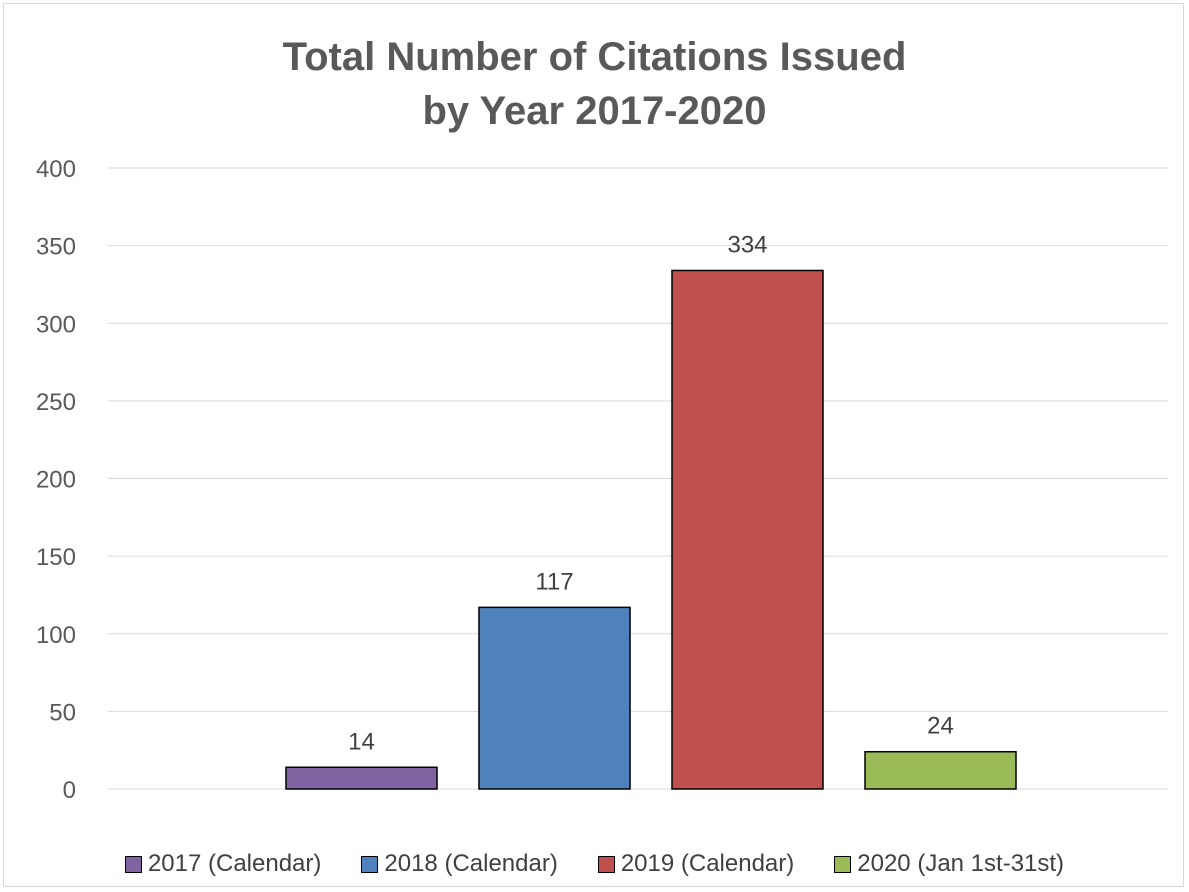 The height and width of the screenshot is (892, 1189). Describe the element at coordinates (69, 790) in the screenshot. I see `y-tick-label: 0` at that location.